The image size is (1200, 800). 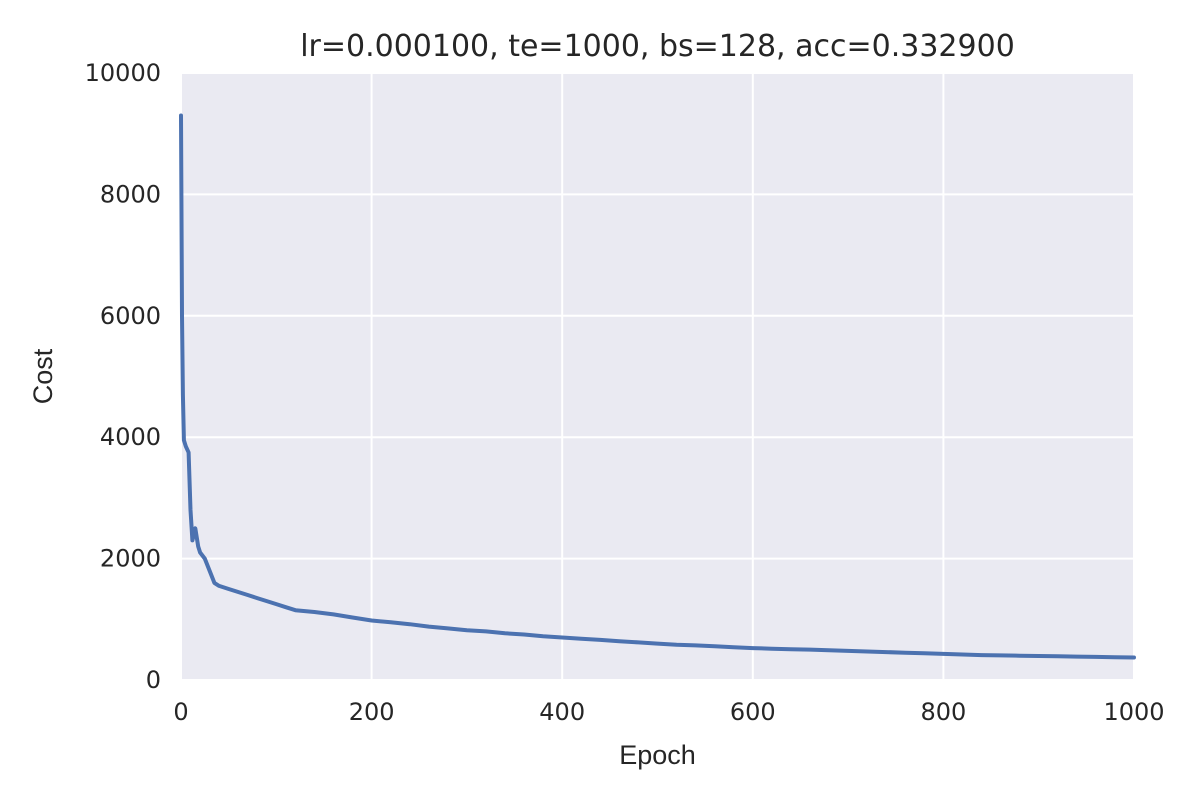 I want to click on x-tick-label: 800, so click(x=943, y=712).